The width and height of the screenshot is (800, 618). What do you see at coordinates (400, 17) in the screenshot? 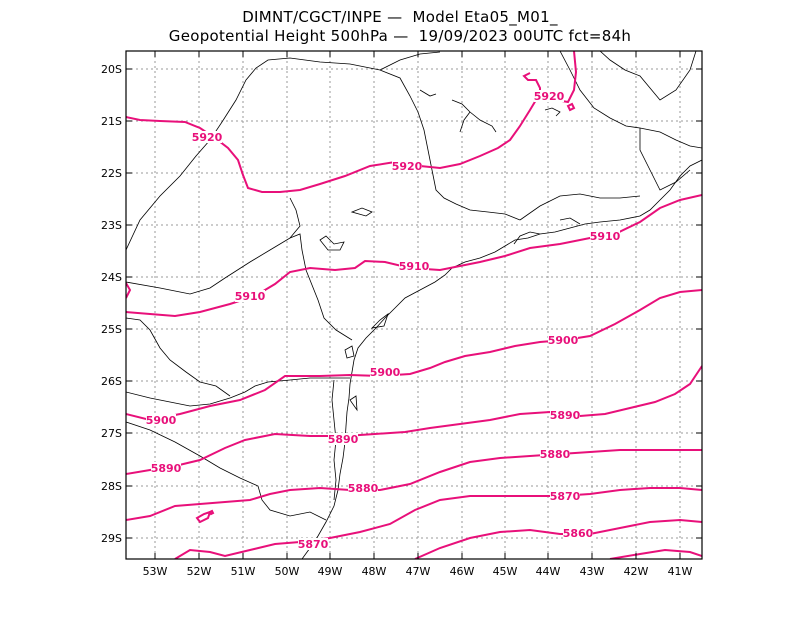
I see `map-title-line1: DIMNT/CGCT/INPE — Model Eta05_M01_` at bounding box center [400, 17].